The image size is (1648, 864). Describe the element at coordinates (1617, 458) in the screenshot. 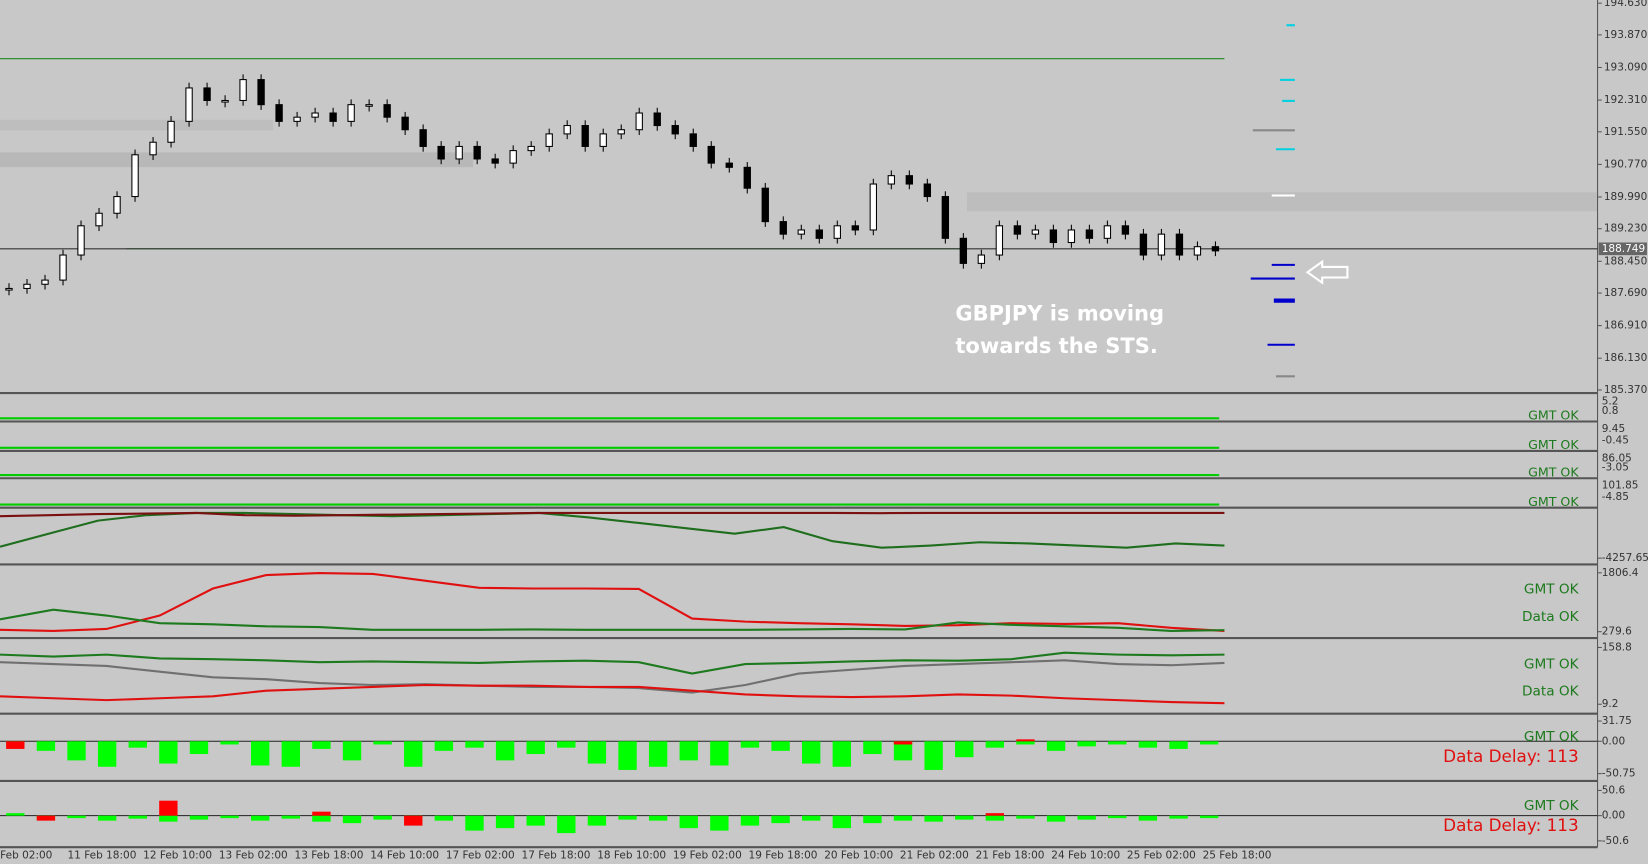

I see `strip-axis-label: 86.05` at that location.